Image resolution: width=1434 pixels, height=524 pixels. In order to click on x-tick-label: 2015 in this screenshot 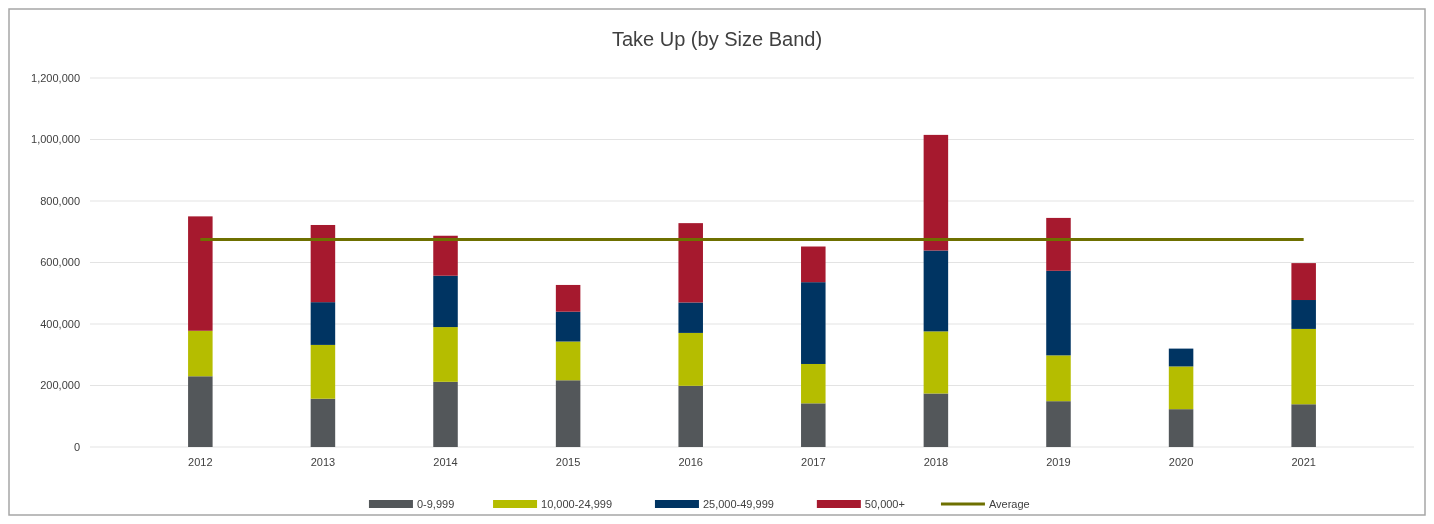, I will do `click(568, 462)`.